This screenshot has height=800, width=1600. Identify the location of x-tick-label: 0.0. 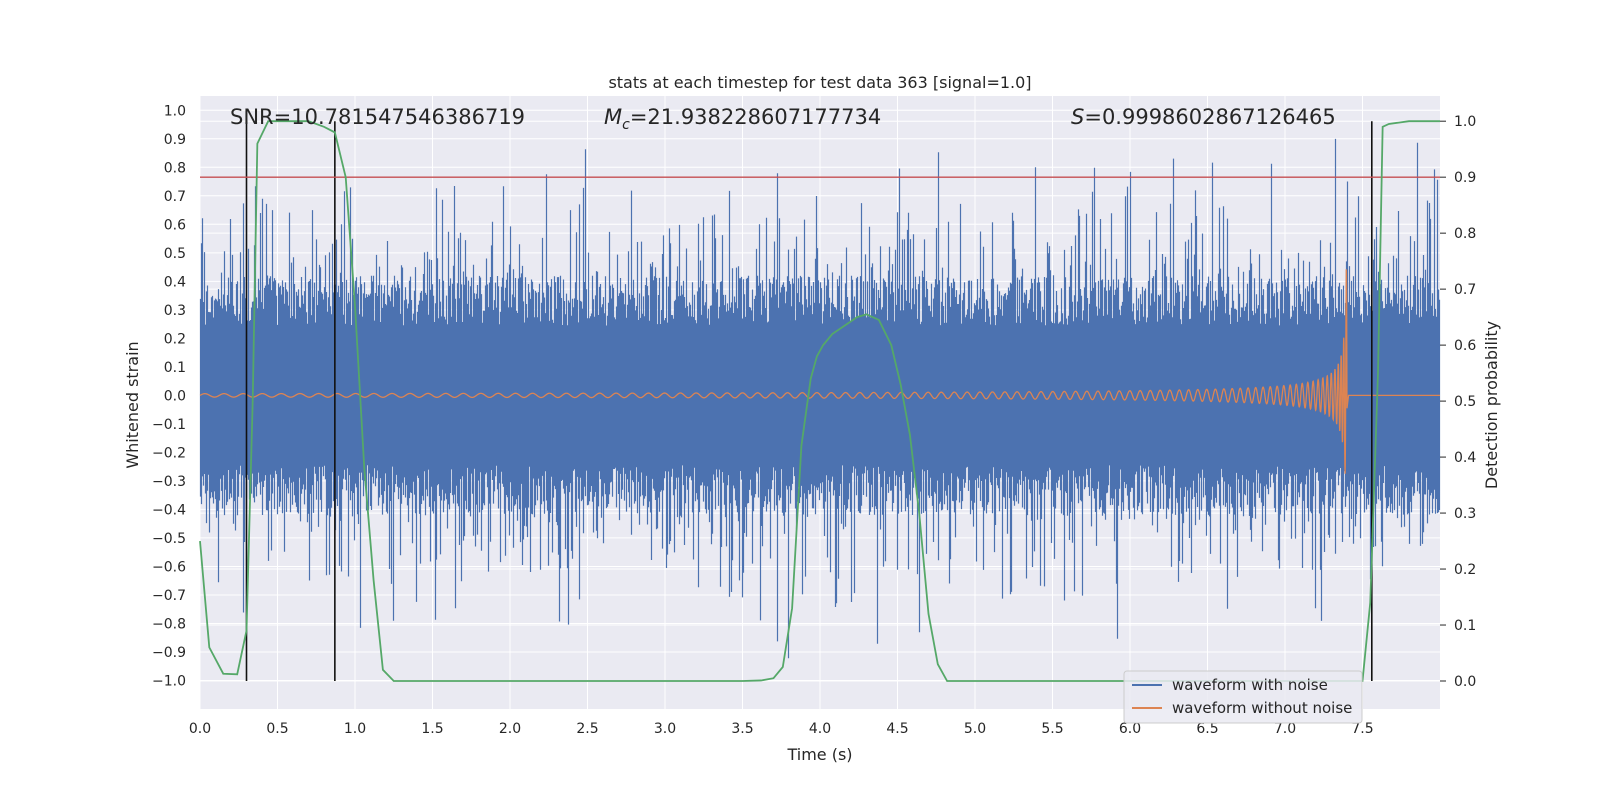
(200, 729).